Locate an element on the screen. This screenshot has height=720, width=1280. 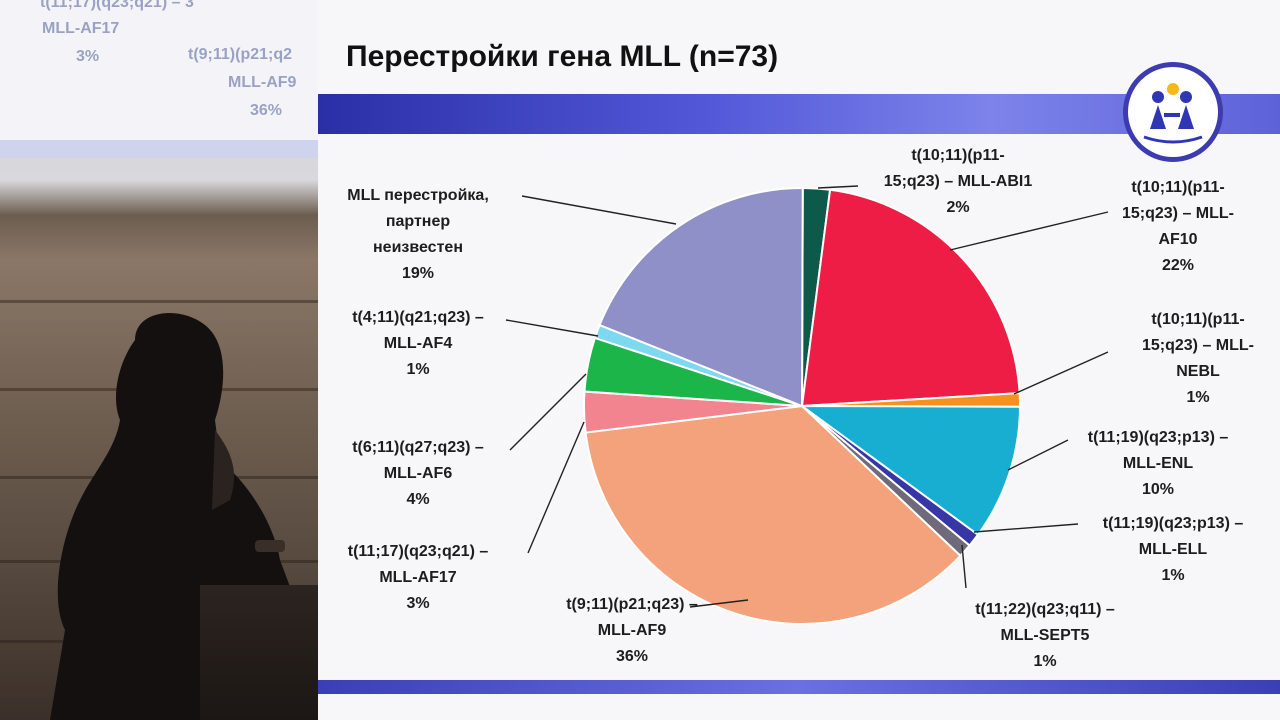
background-slide-text: 3% is located at coordinates (88, 56).